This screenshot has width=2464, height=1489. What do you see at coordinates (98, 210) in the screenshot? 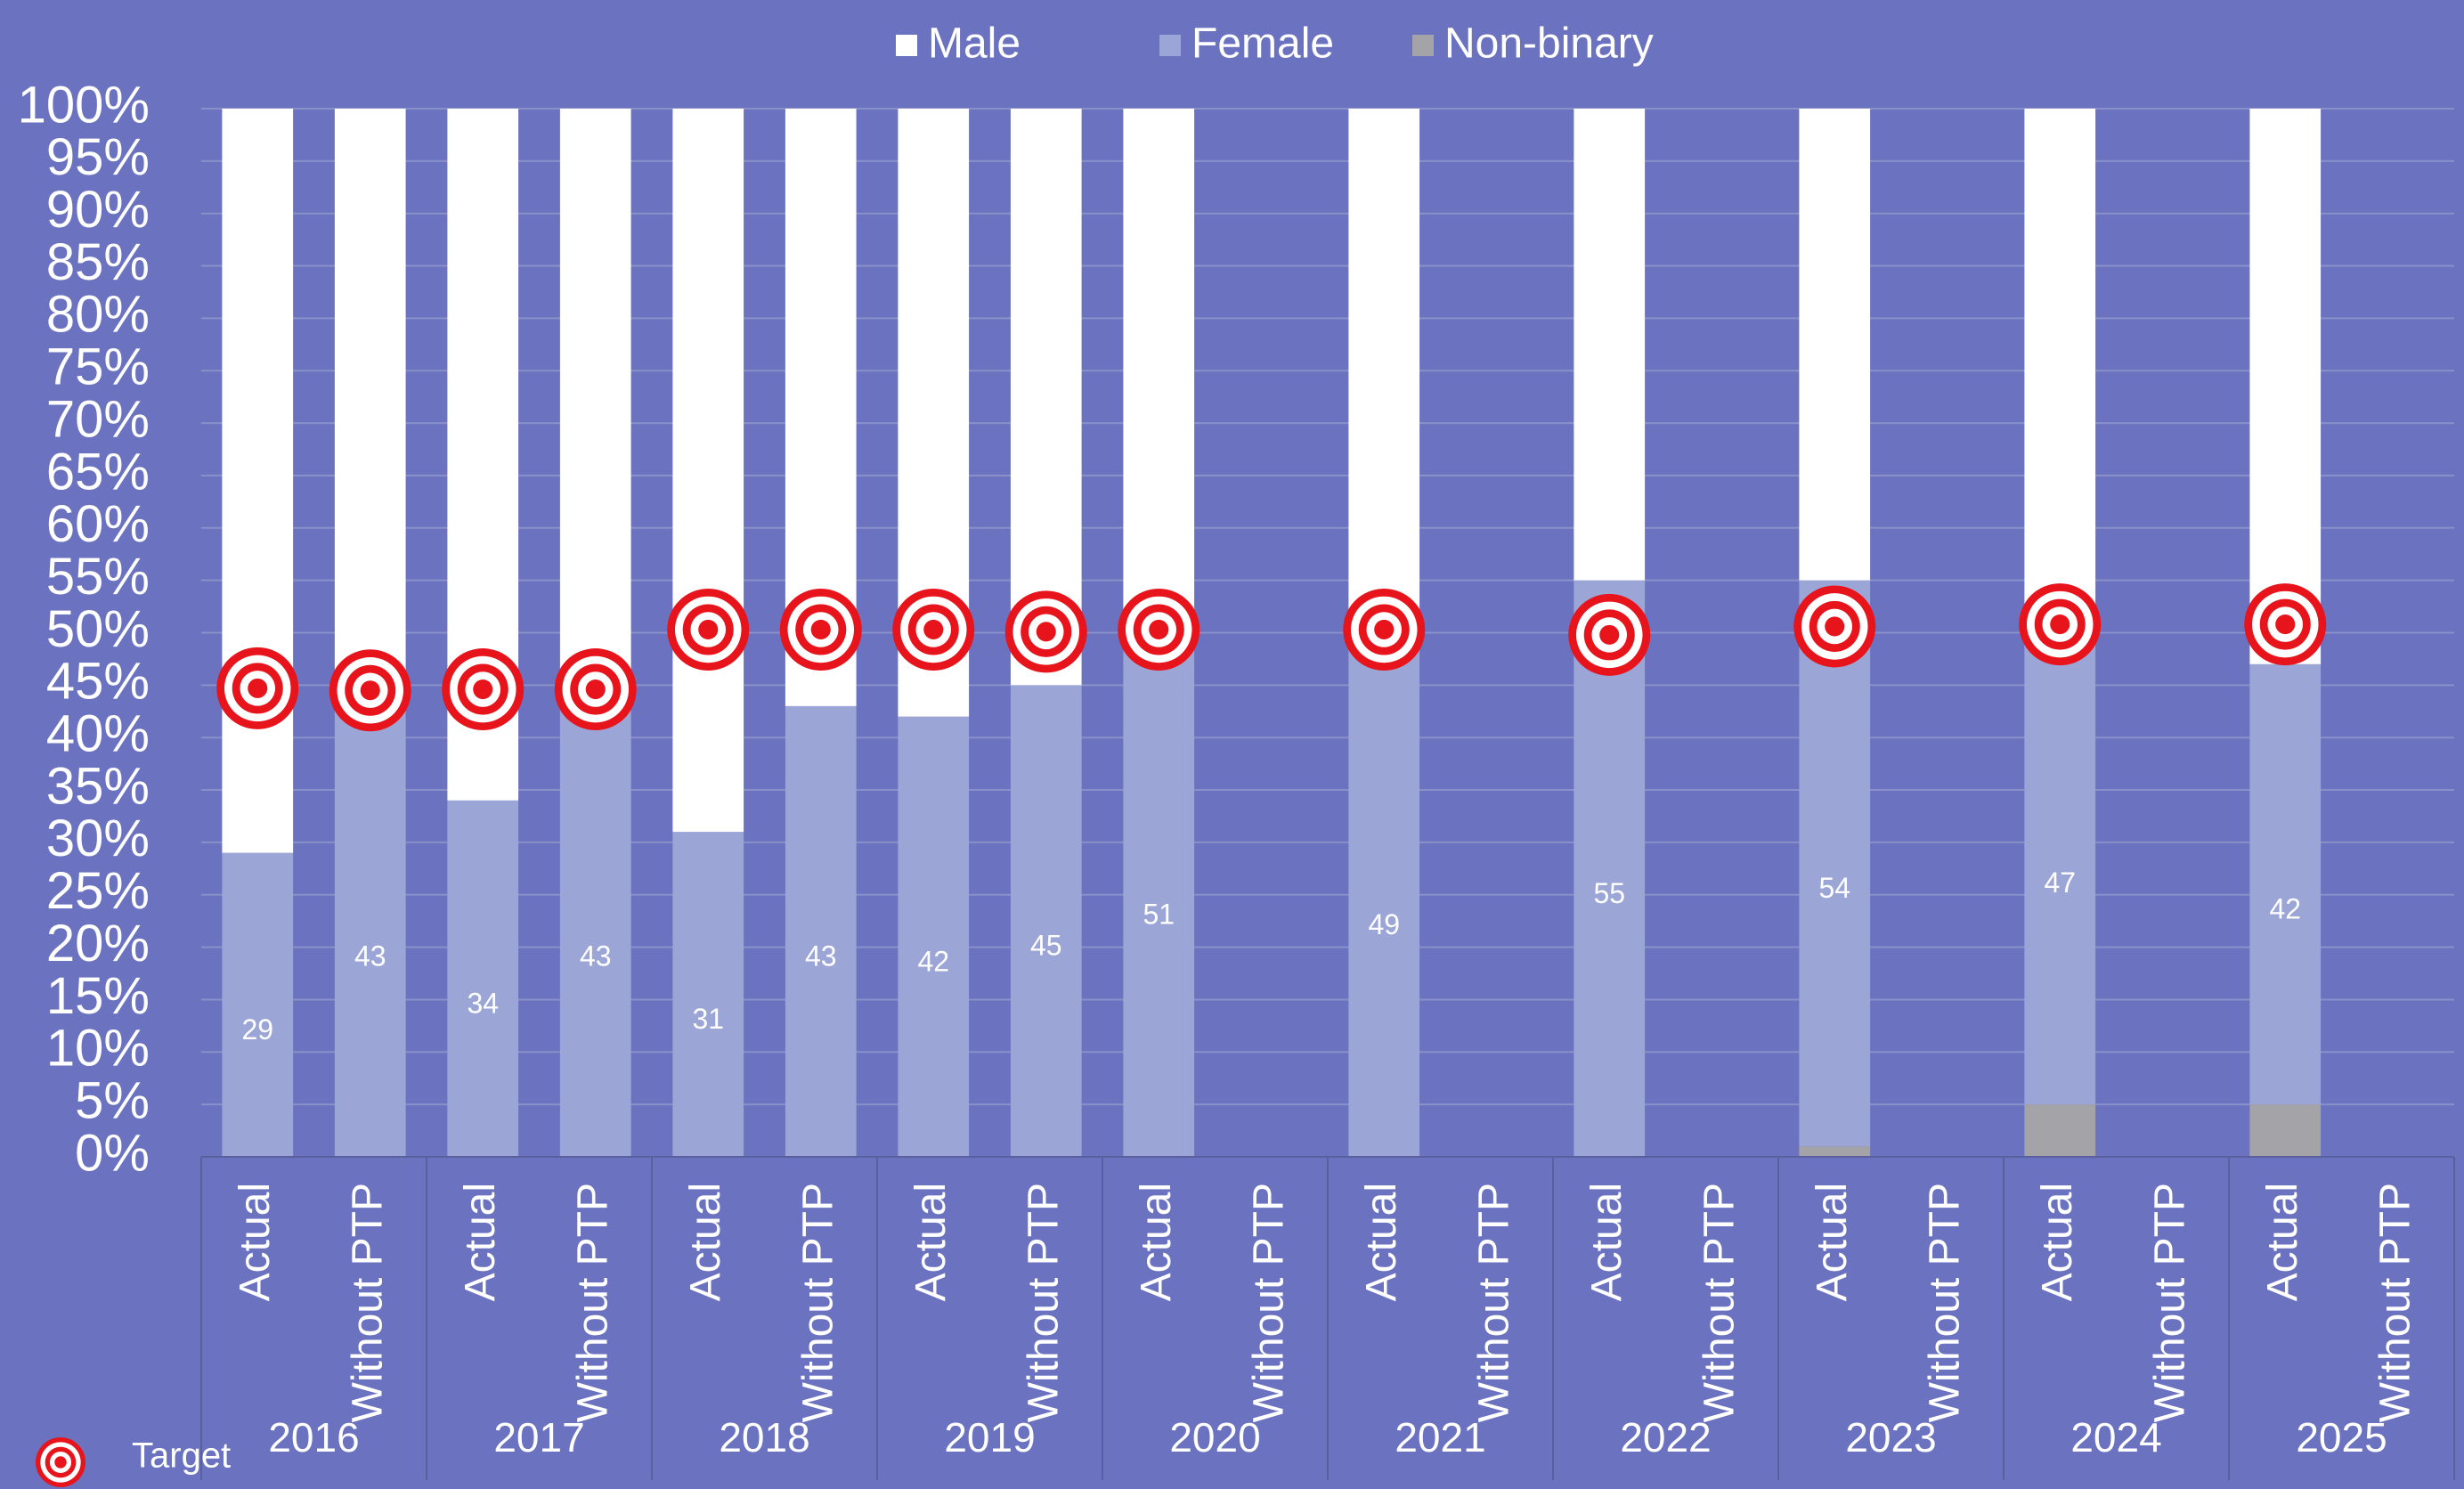
I see `y-tick-label: 90%` at bounding box center [98, 210].